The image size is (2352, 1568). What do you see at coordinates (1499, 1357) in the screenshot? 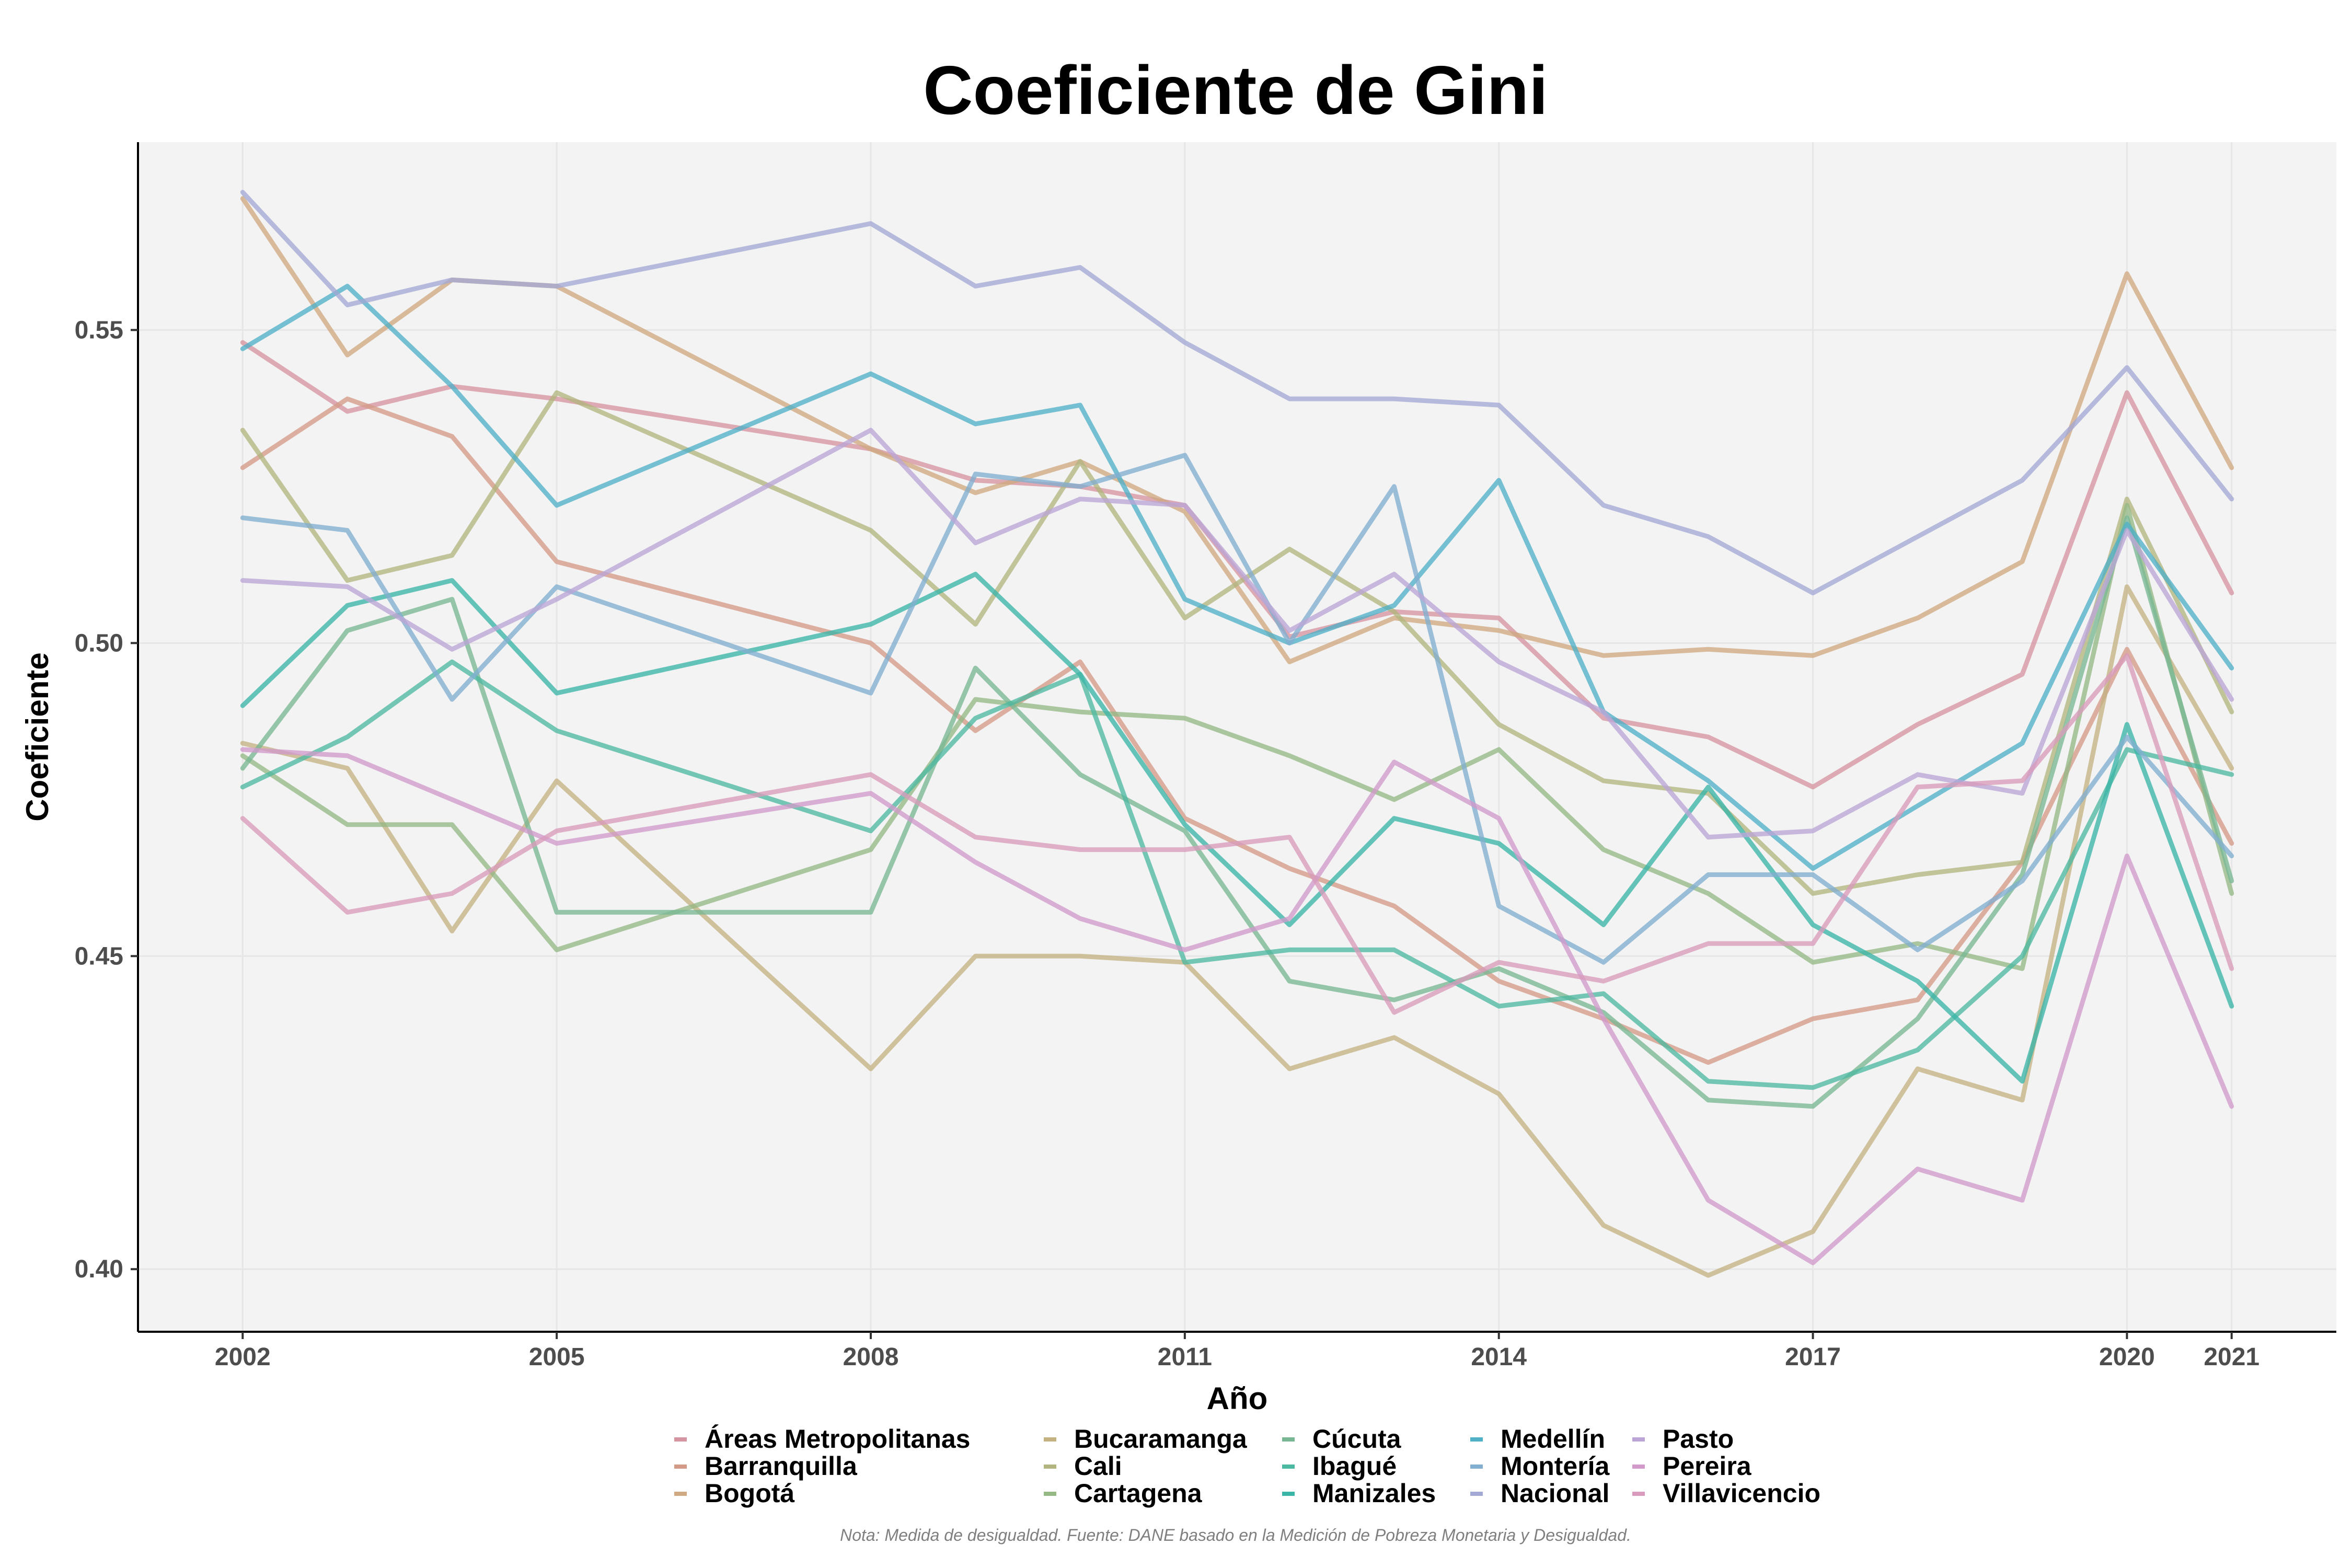
I see `x-tick-label: 2014` at bounding box center [1499, 1357].